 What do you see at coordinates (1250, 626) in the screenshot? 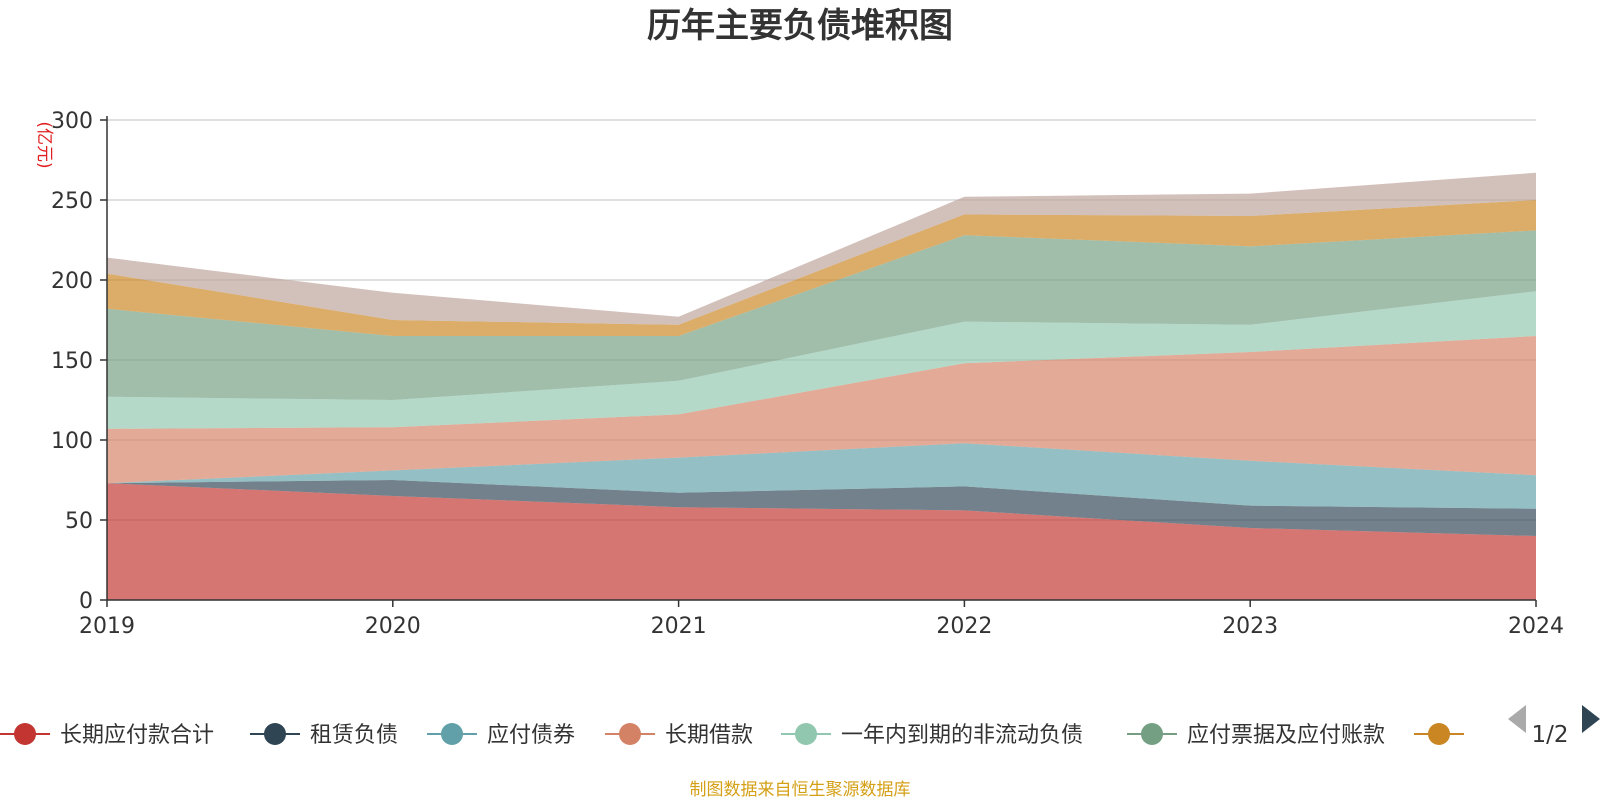
I see `x-tick-label: 2023` at bounding box center [1250, 626].